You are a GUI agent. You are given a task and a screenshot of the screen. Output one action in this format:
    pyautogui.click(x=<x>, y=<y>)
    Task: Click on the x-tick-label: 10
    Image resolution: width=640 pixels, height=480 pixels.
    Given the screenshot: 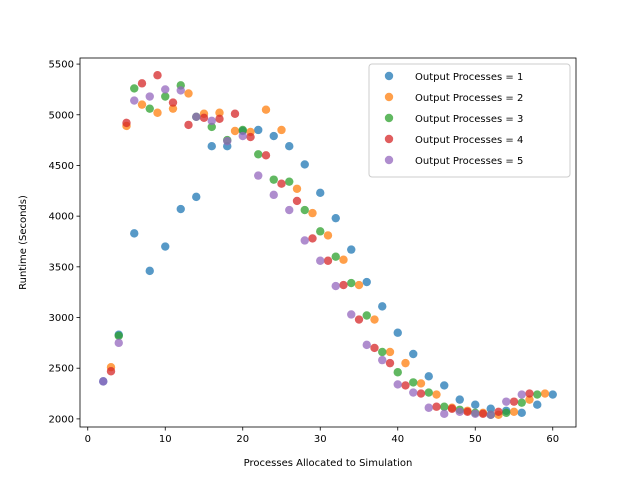 What is the action you would take?
    pyautogui.click(x=165, y=439)
    